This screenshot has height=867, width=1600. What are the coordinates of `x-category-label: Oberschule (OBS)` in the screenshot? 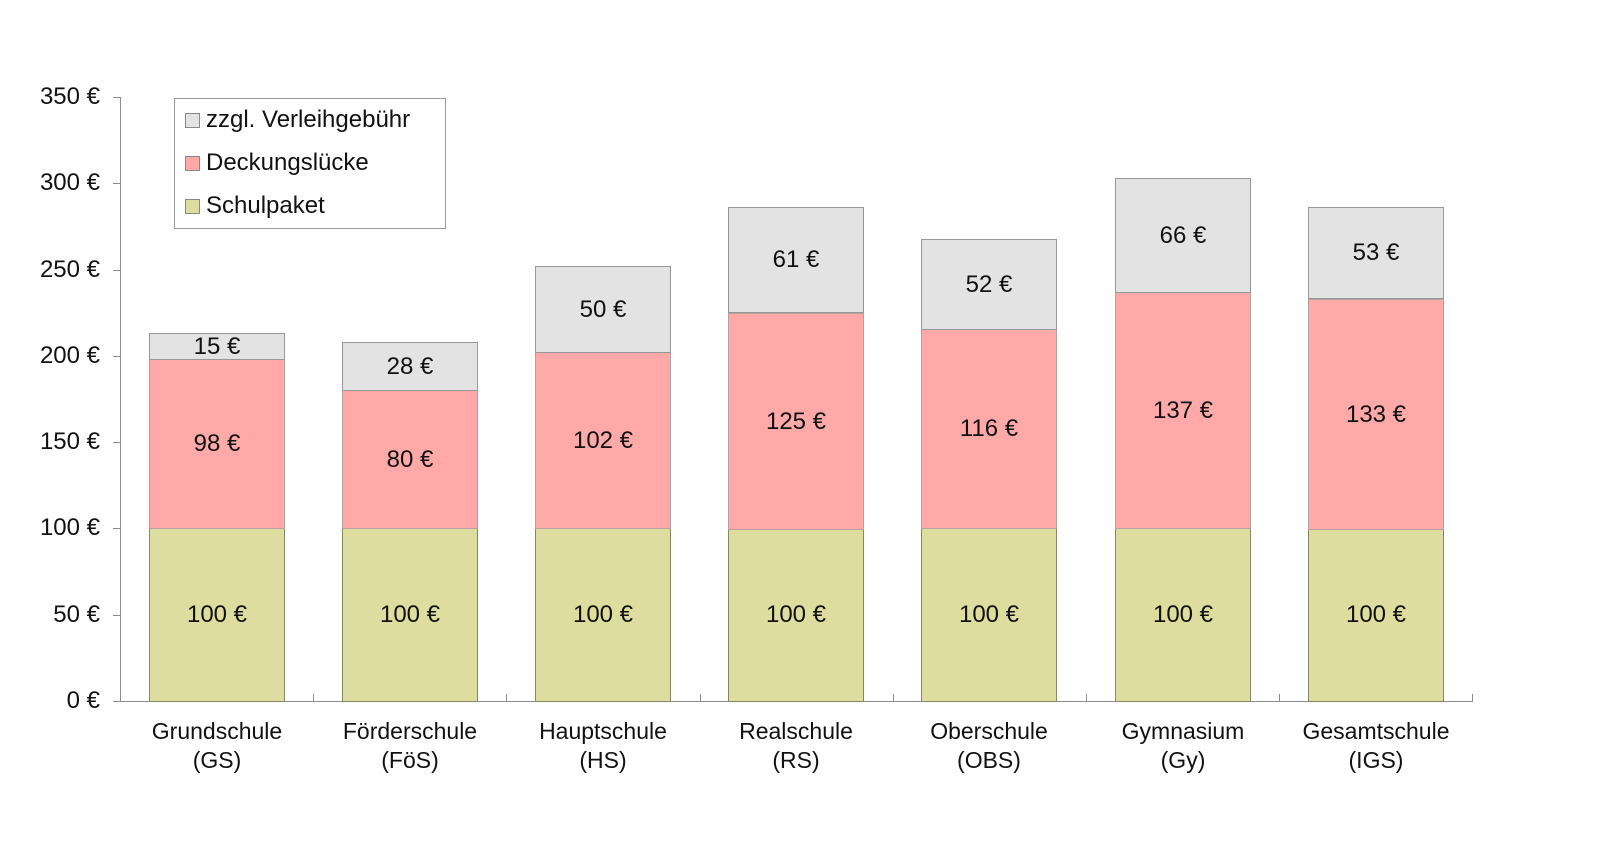 It's located at (989, 746).